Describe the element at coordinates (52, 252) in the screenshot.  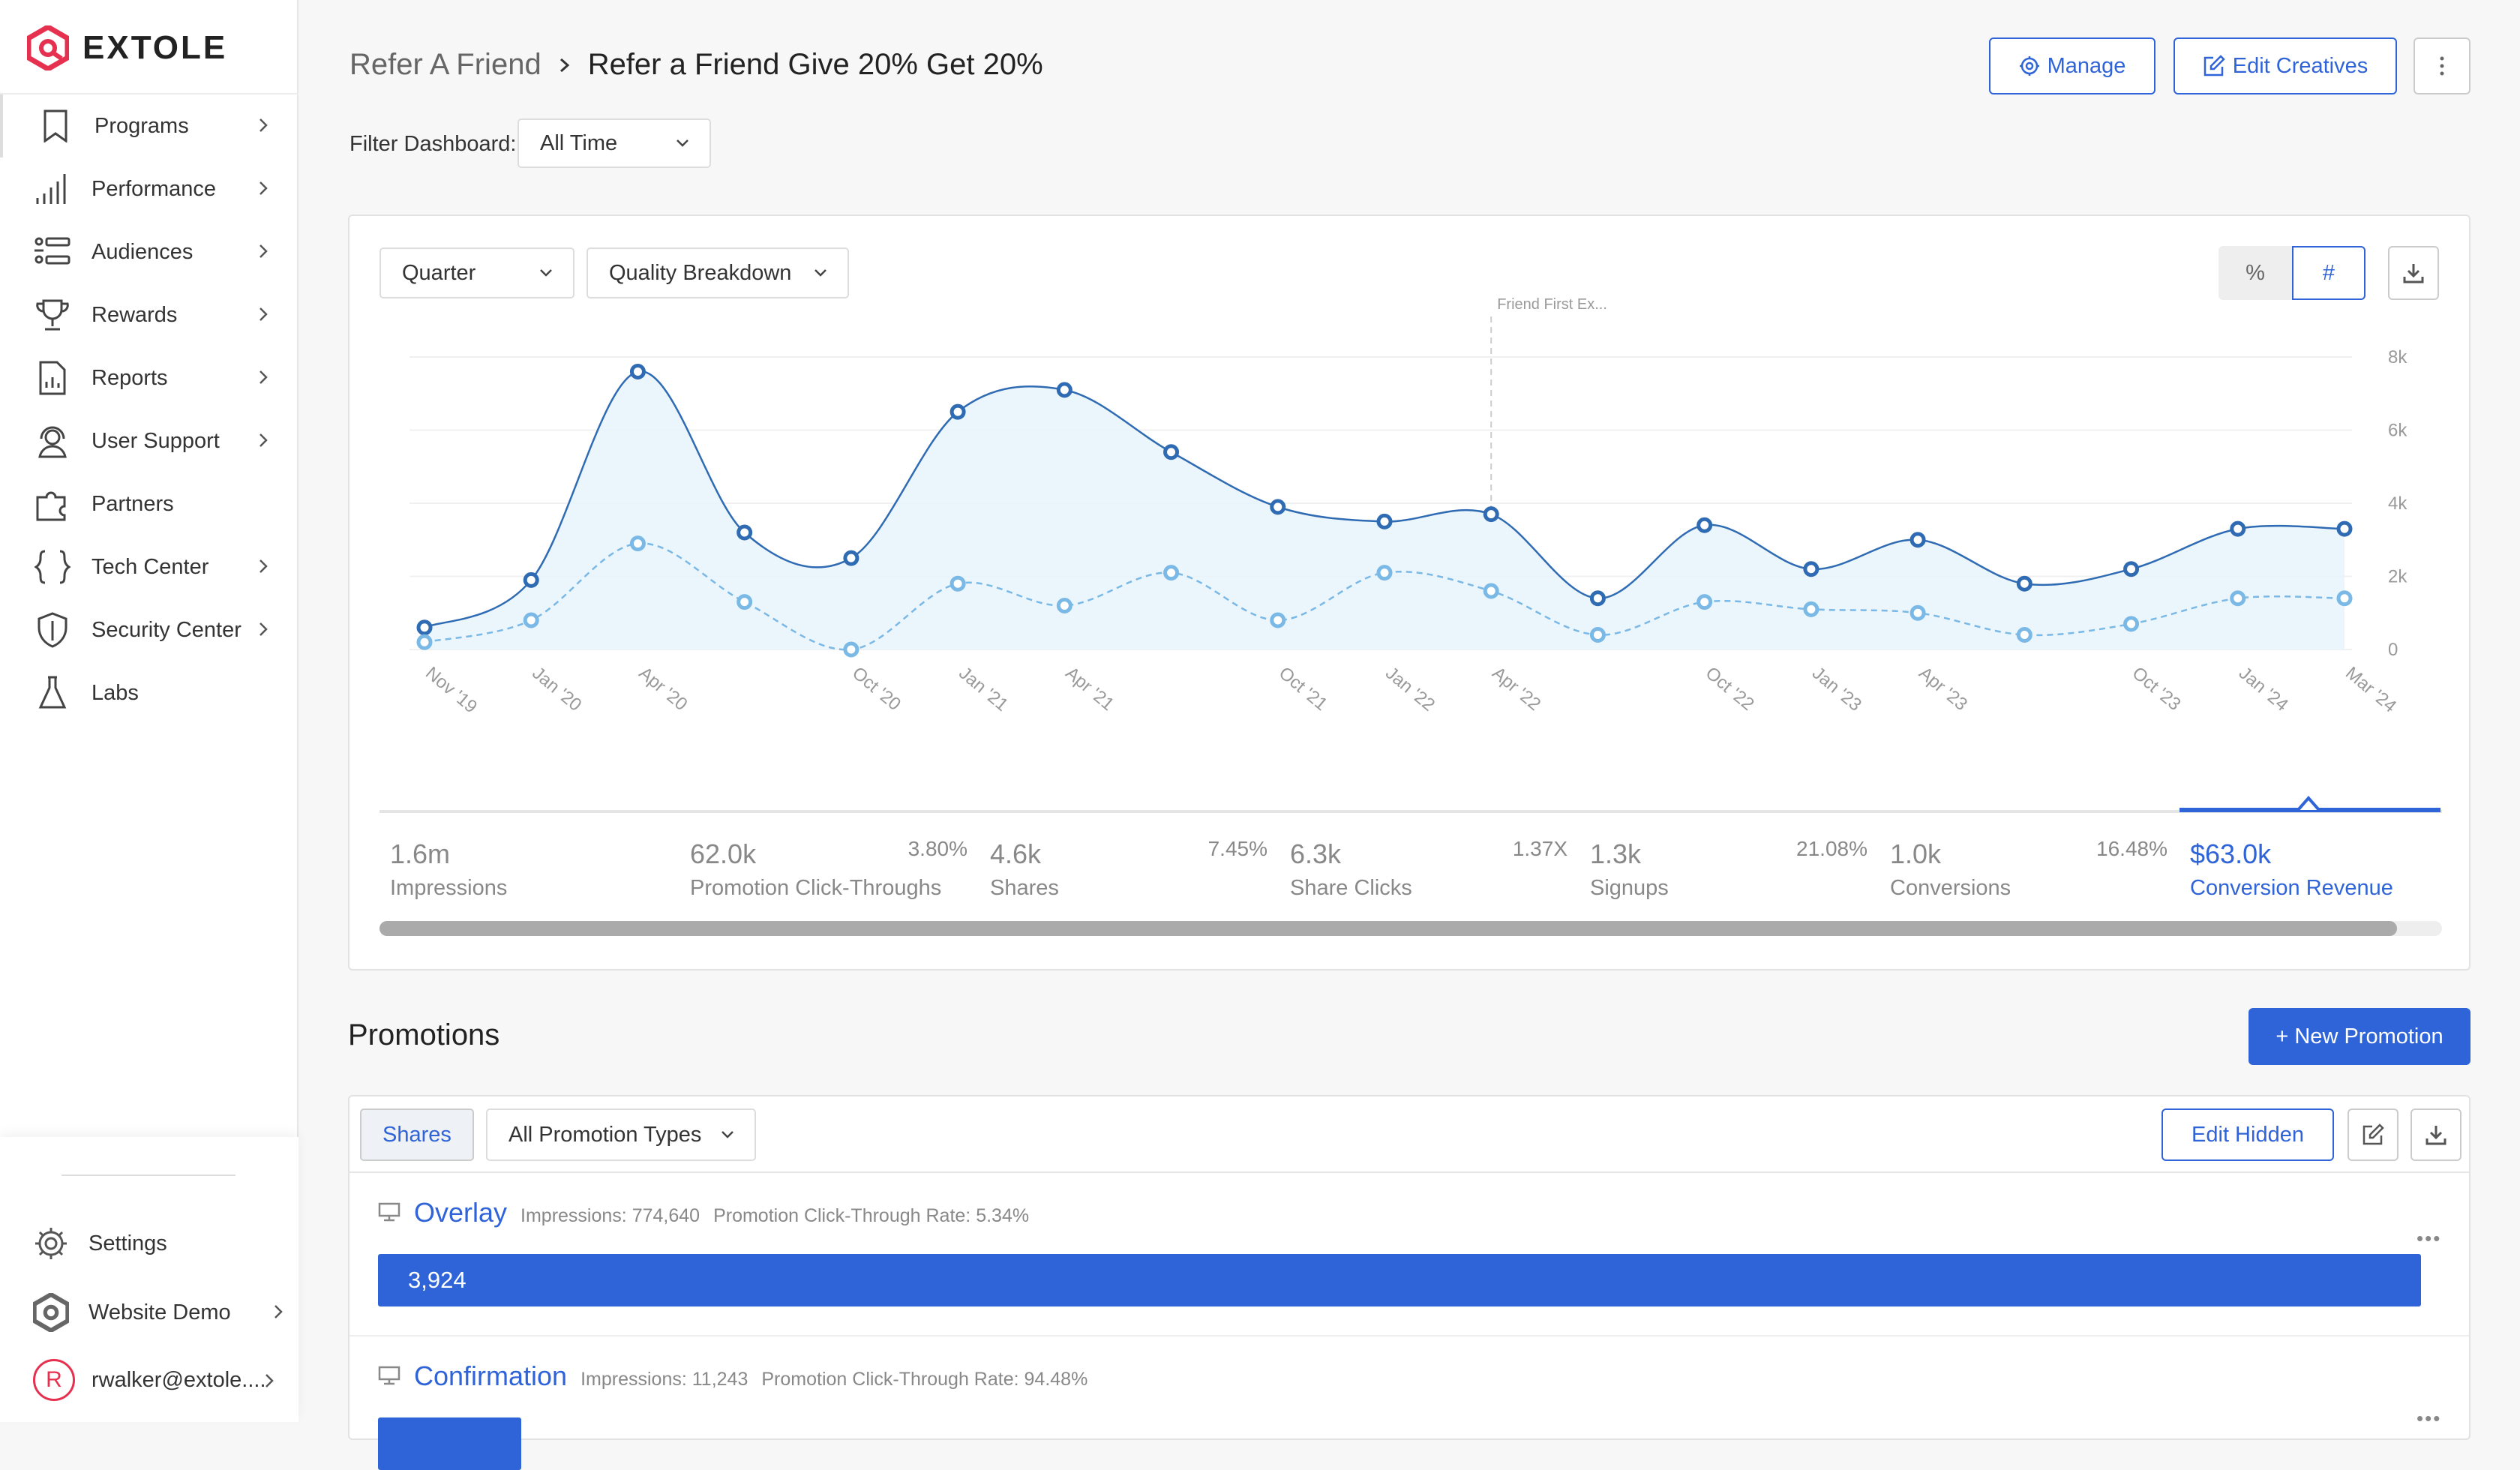
I see `audience-list-icon` at that location.